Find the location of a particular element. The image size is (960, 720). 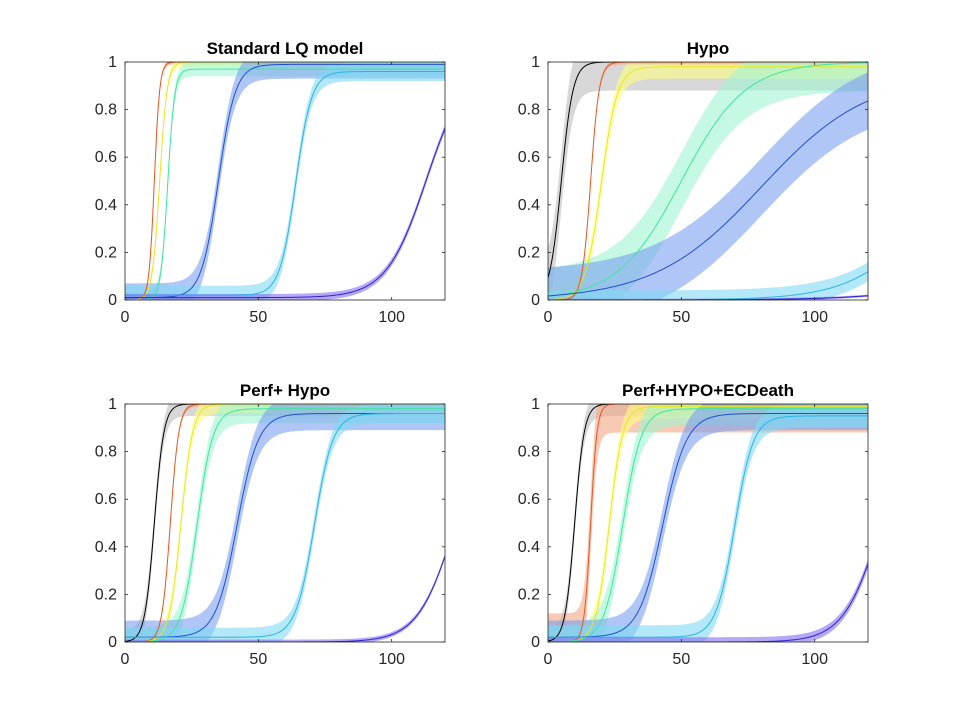

panel-1: 0 50 100 0 0.2 0.4 0.6 0.8 1 Standard LQ model is located at coordinates (270, 182).